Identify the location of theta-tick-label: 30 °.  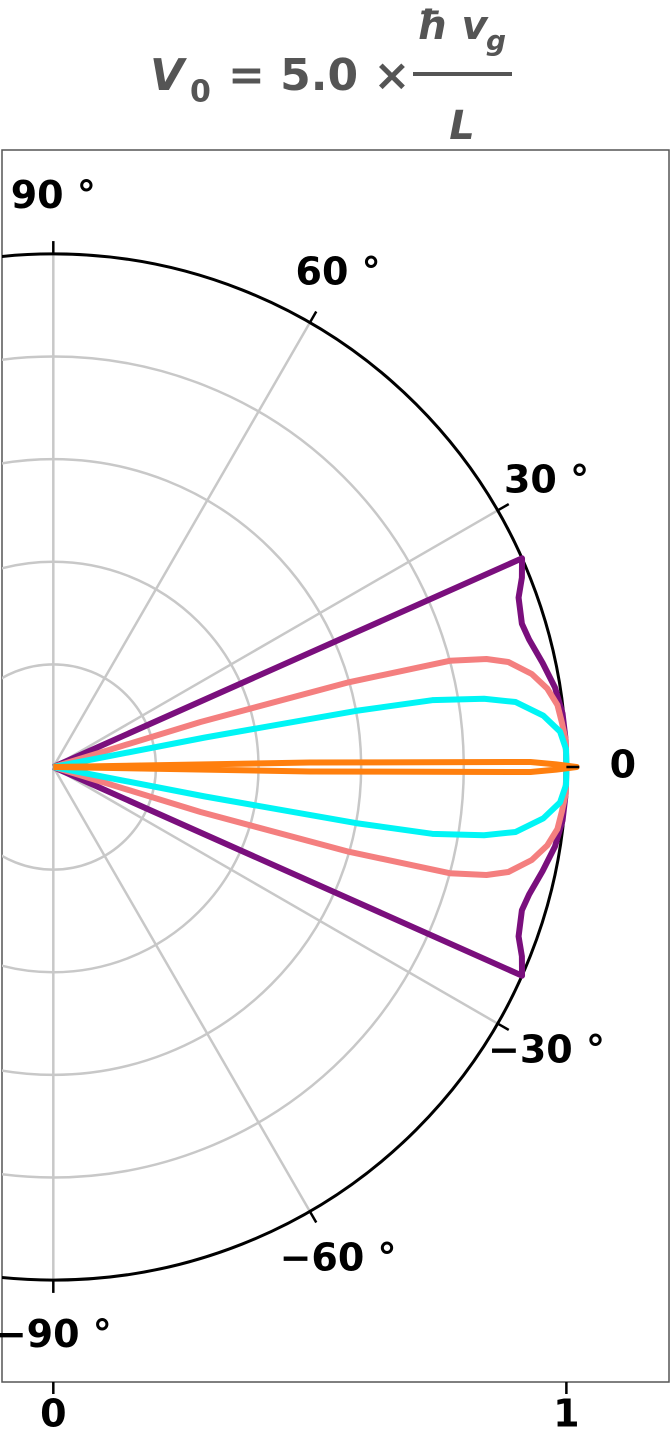
(546, 480).